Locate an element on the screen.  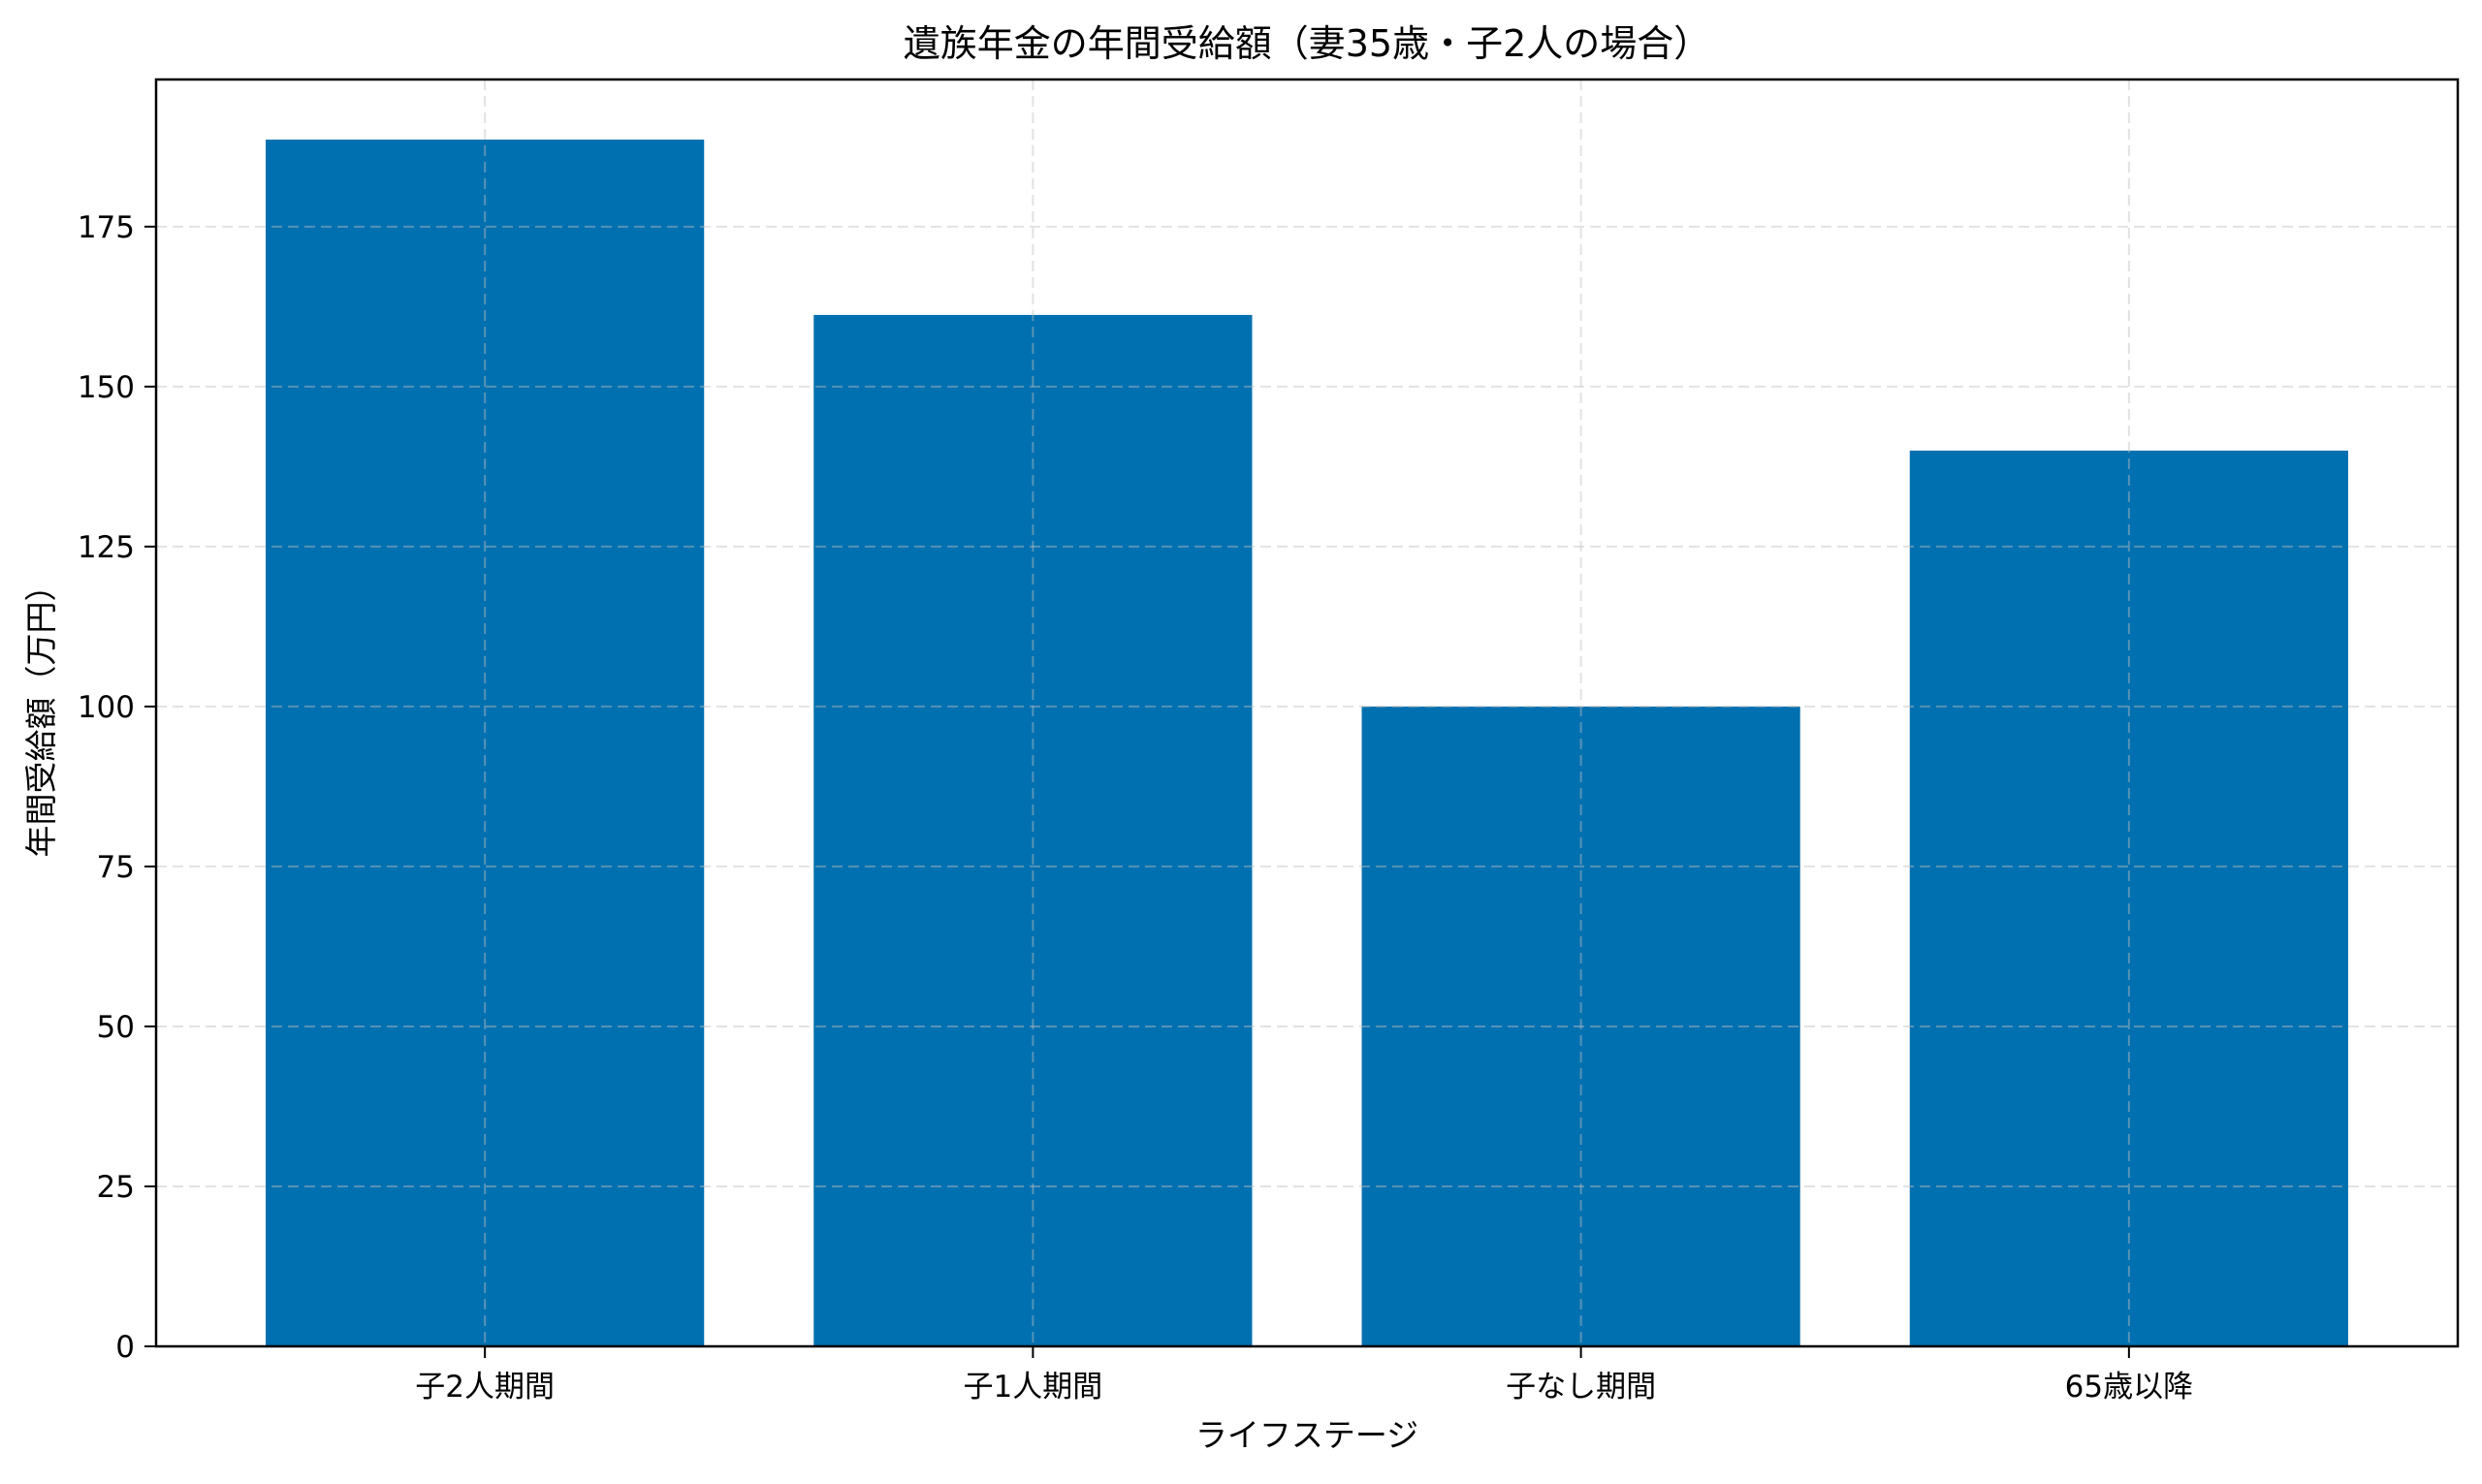
y-tick-label: 150 is located at coordinates (106, 388).